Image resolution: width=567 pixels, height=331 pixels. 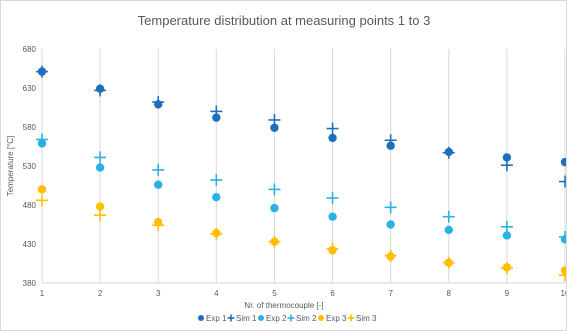 I want to click on x-axis-label: Nr. of thermocouple [-], so click(x=283, y=305).